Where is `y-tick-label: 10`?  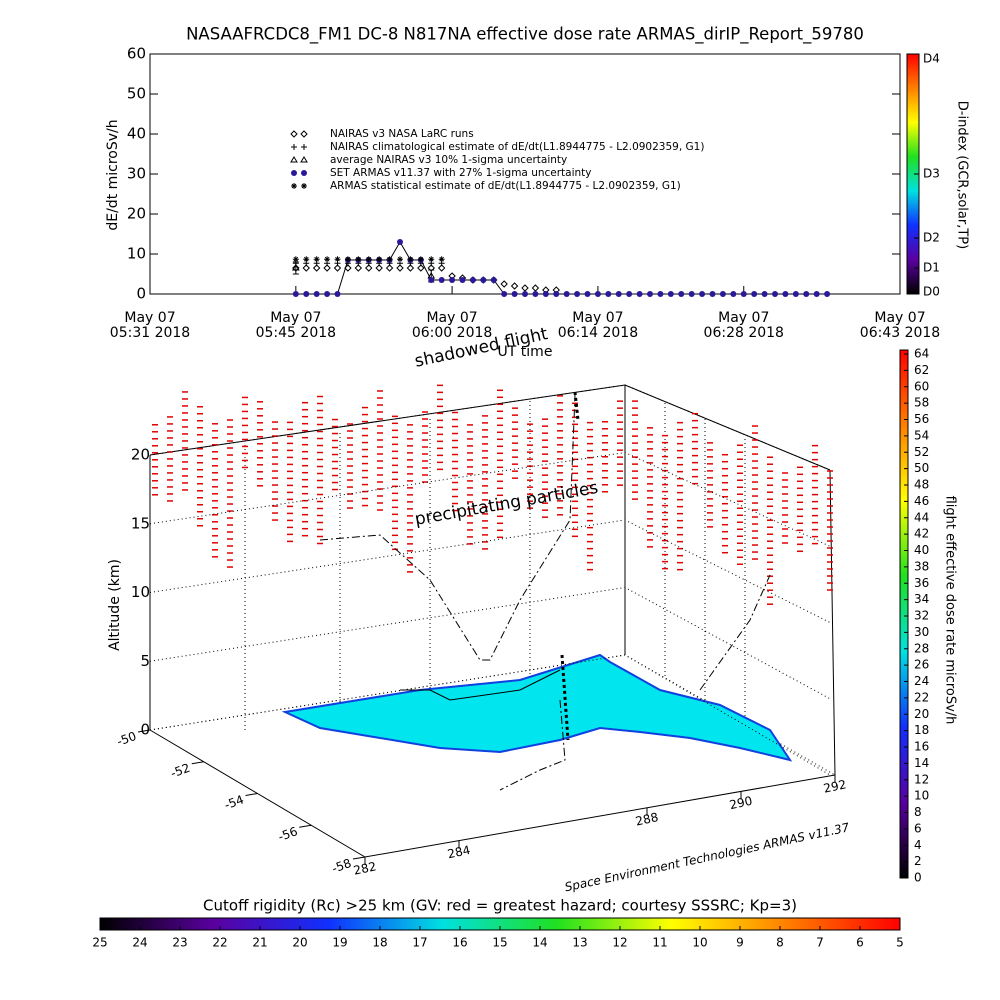 y-tick-label: 10 is located at coordinates (136, 254).